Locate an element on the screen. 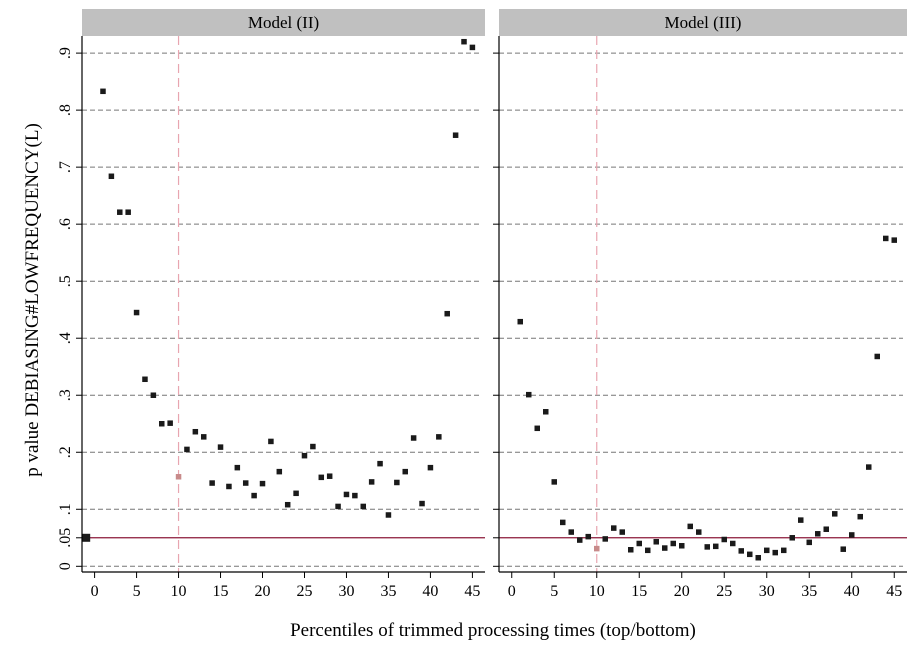 This screenshot has height=646, width=907. y-tick-label: 0 is located at coordinates (65, 566).